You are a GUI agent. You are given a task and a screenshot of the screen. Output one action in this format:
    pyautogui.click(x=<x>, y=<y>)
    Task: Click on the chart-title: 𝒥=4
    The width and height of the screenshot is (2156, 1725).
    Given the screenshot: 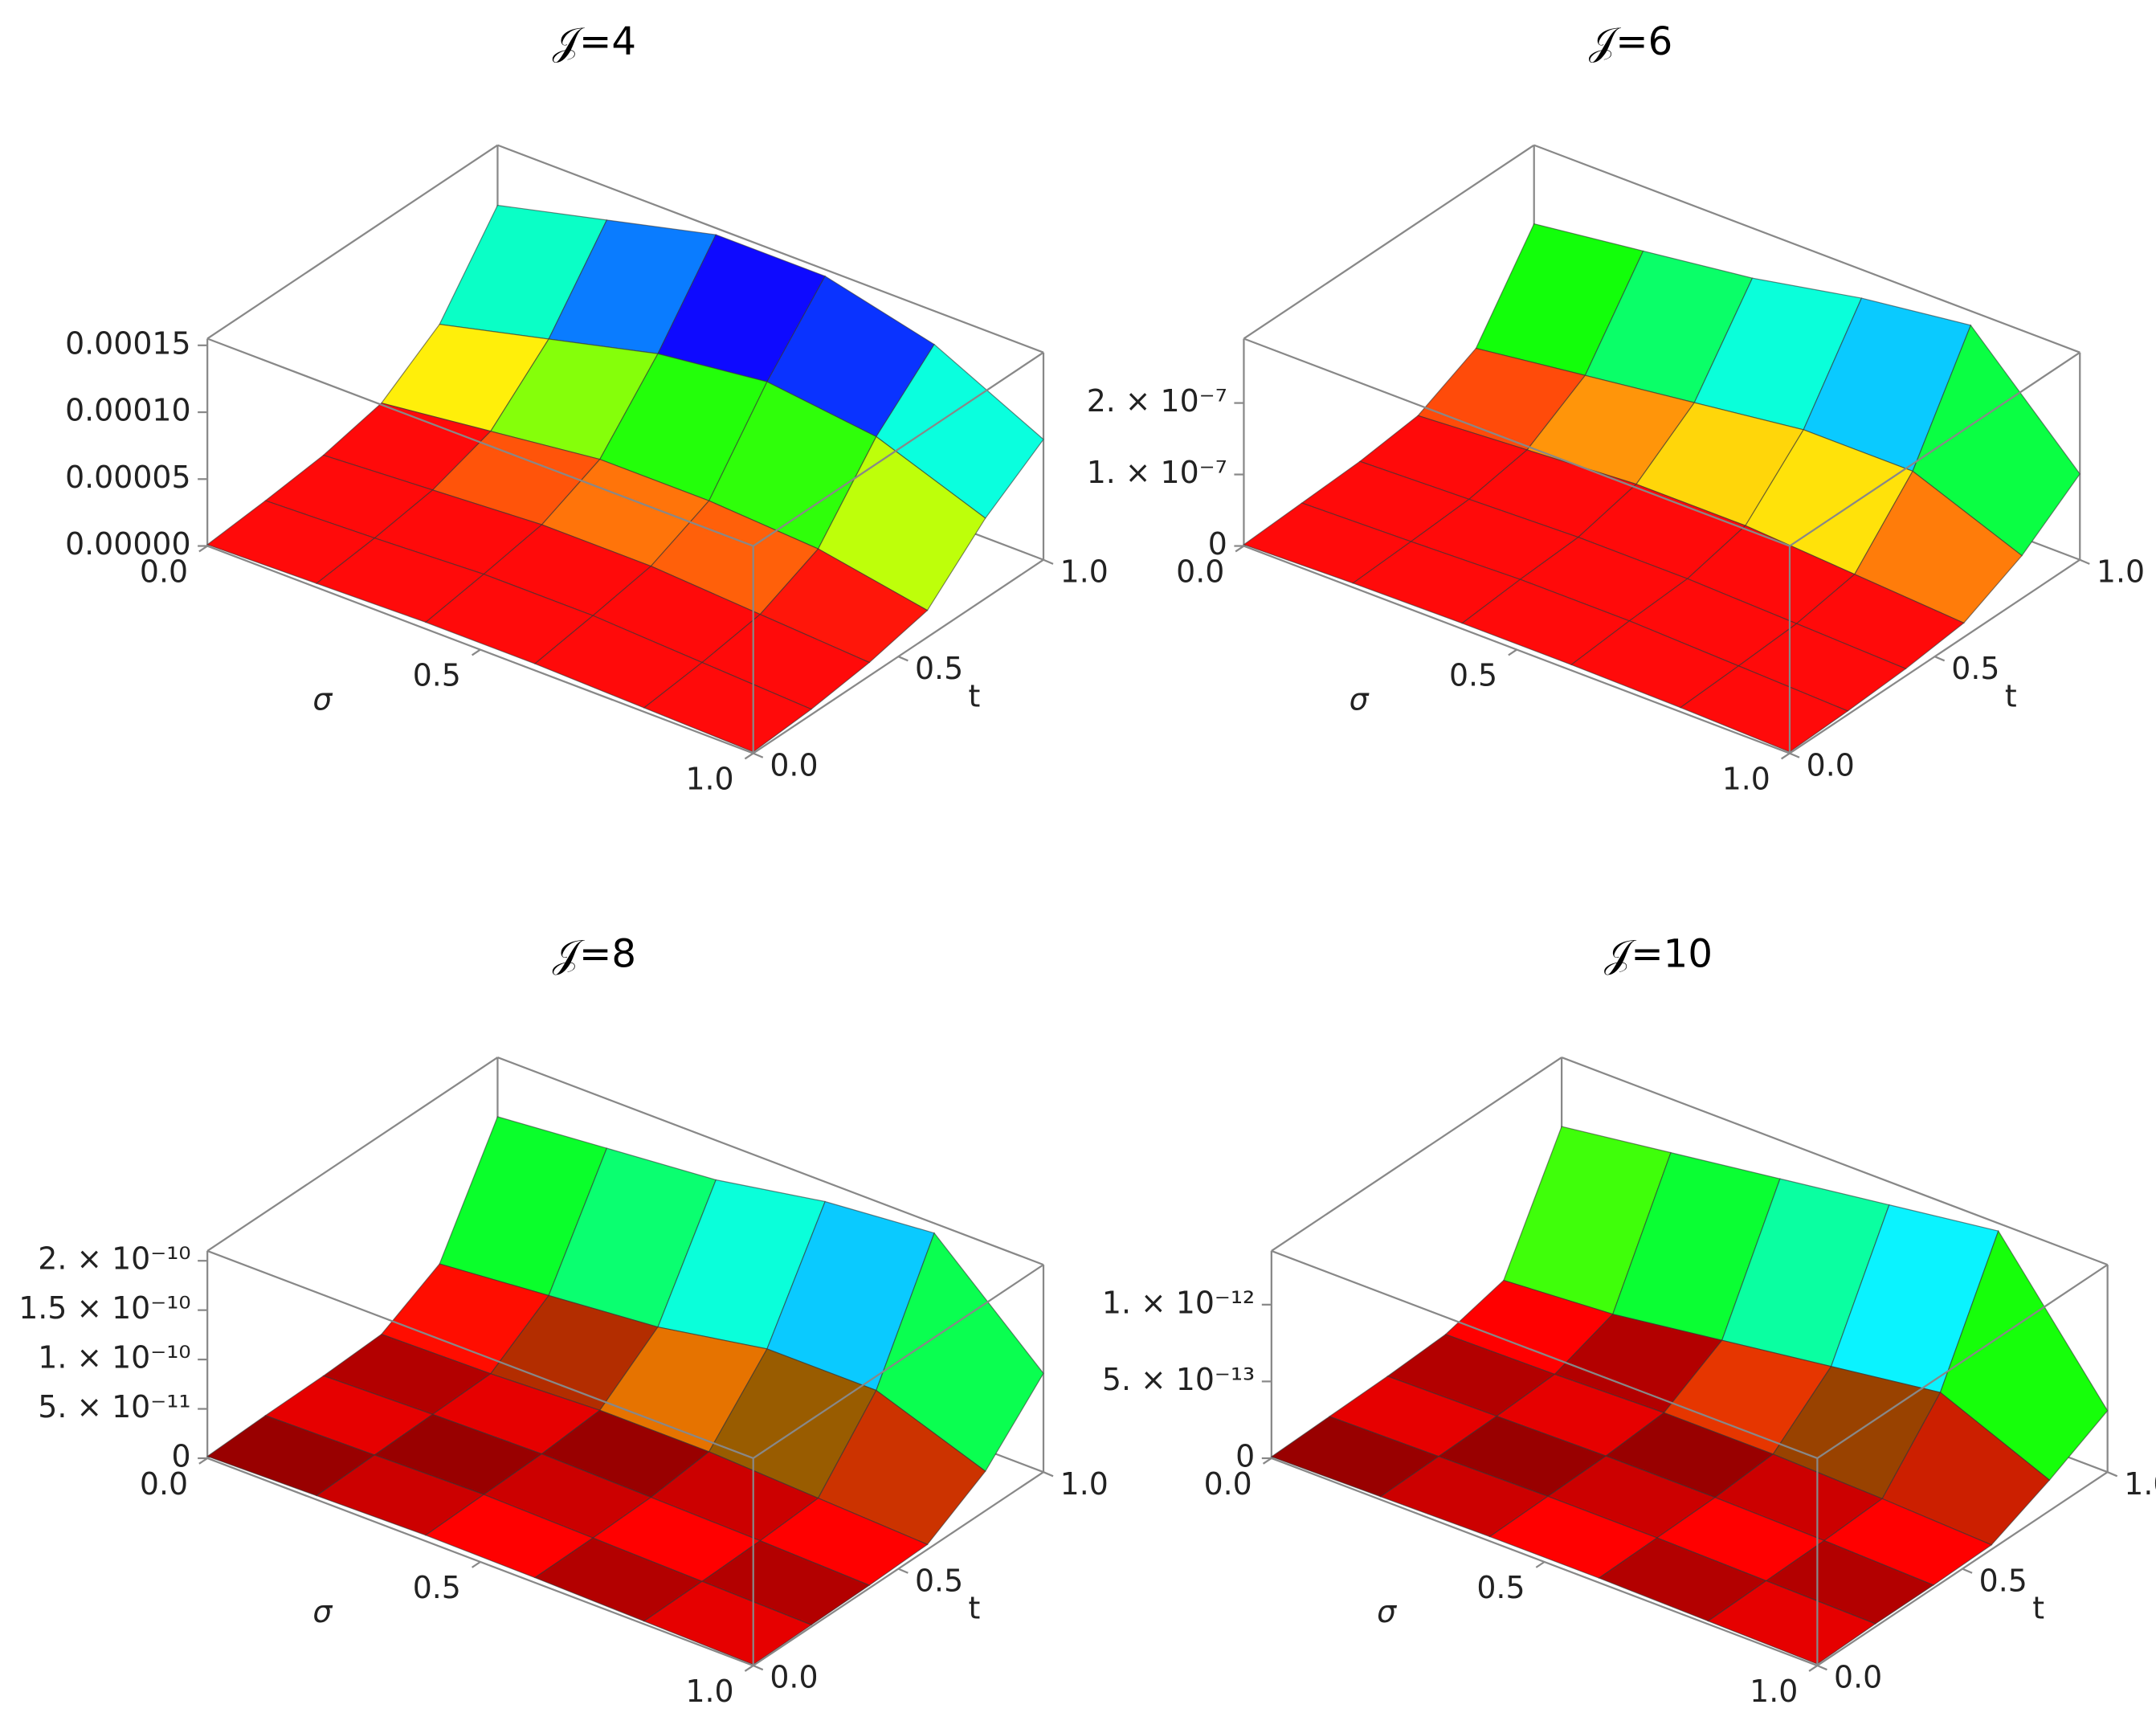 What is the action you would take?
    pyautogui.click(x=594, y=41)
    